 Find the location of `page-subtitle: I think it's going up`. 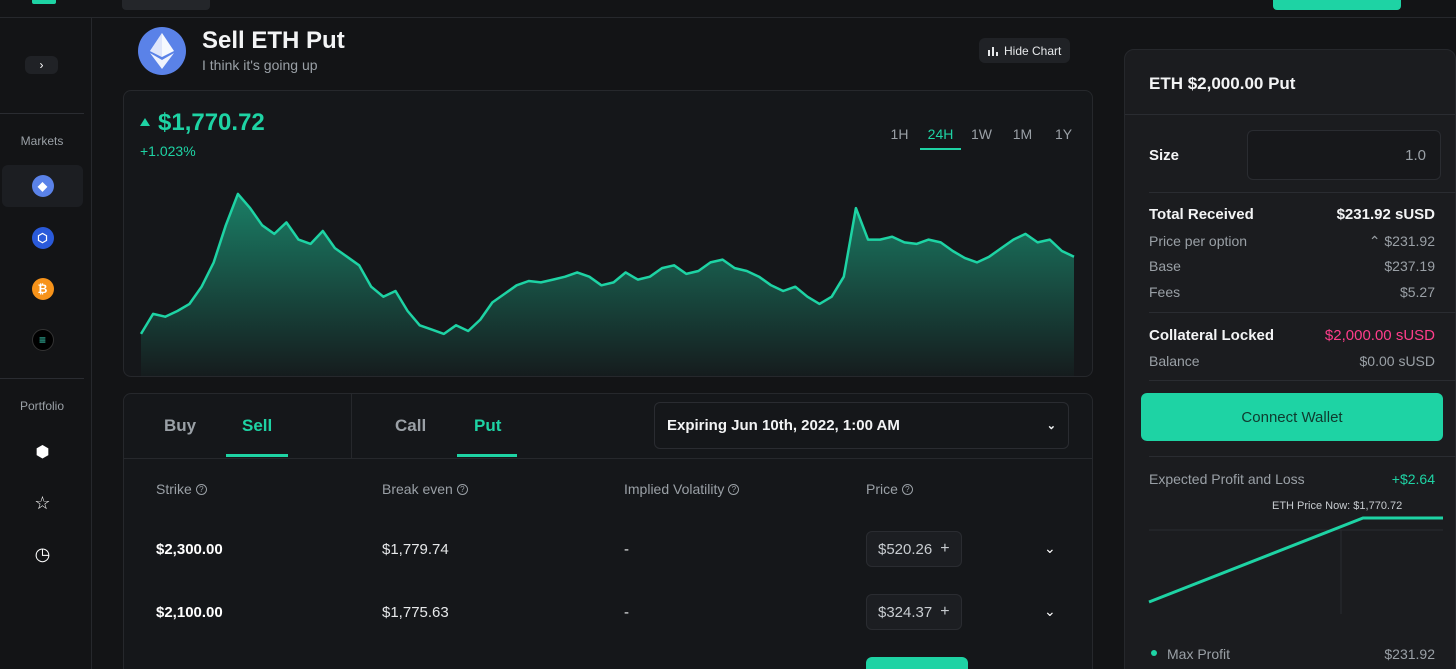

page-subtitle: I think it's going up is located at coordinates (260, 65).